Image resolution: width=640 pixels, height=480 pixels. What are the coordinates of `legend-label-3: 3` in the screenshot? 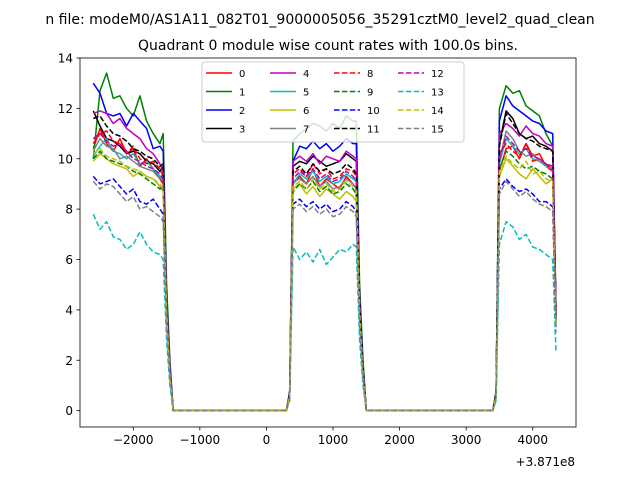 It's located at (242, 130).